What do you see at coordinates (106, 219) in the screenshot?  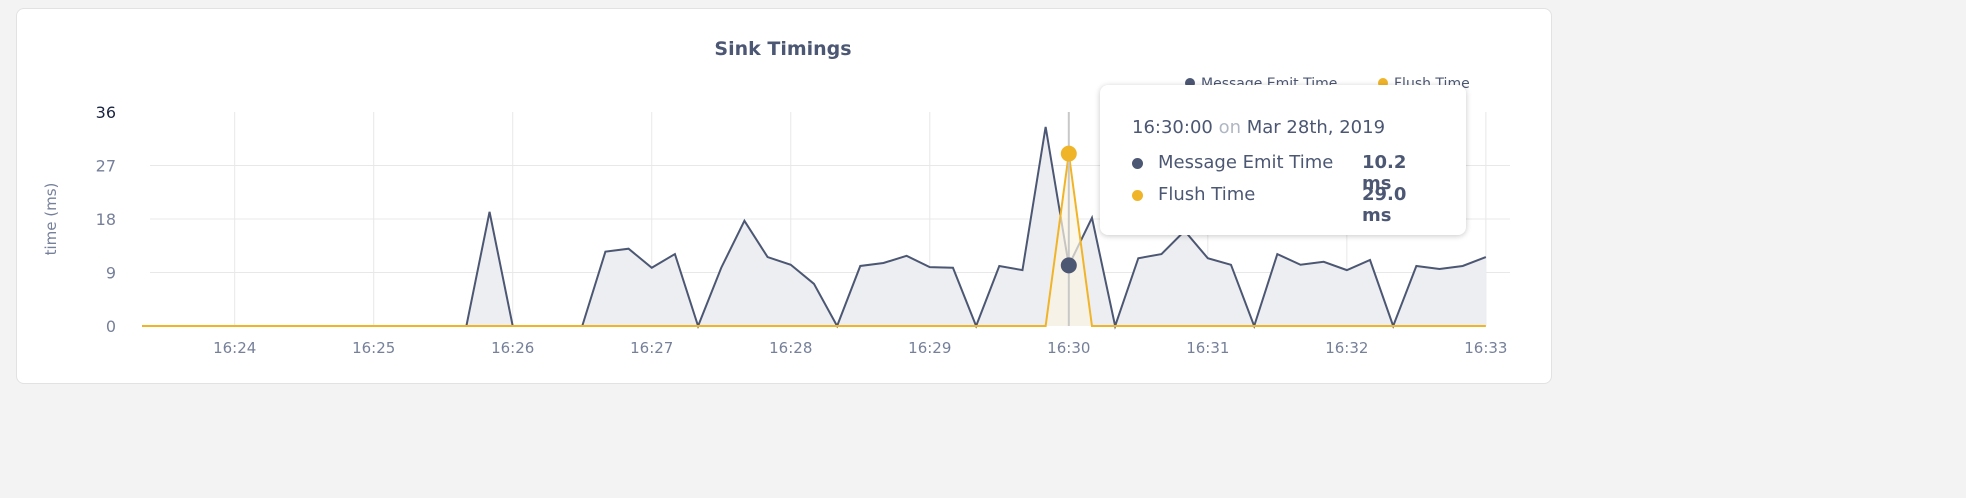 I see `y-tick-label: 18` at bounding box center [106, 219].